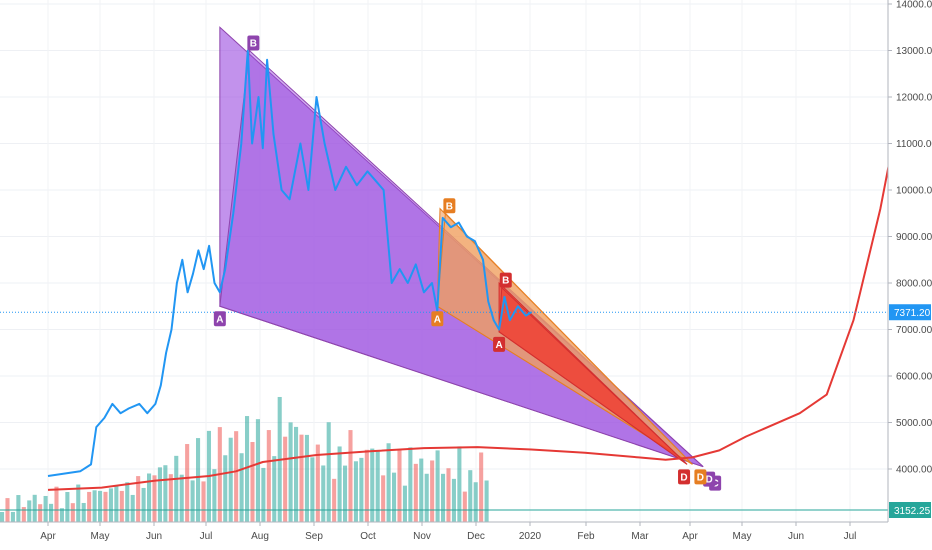 The height and width of the screenshot is (550, 932). What do you see at coordinates (910, 275) in the screenshot?
I see `y-axis-bg` at bounding box center [910, 275].